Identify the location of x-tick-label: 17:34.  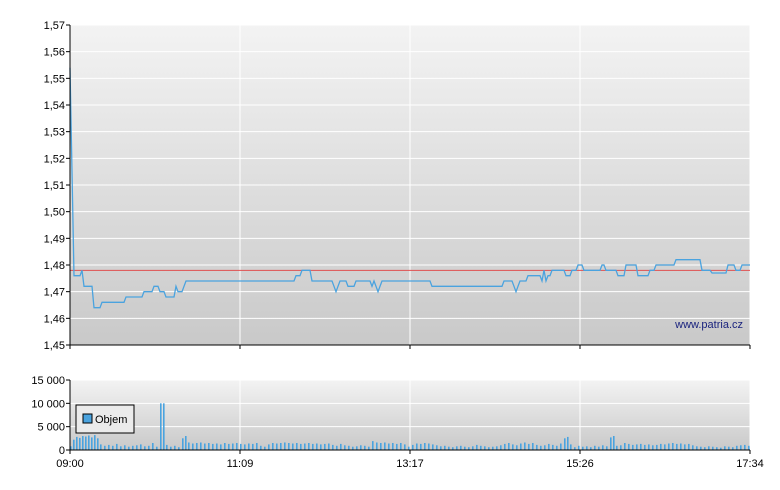
(750, 464).